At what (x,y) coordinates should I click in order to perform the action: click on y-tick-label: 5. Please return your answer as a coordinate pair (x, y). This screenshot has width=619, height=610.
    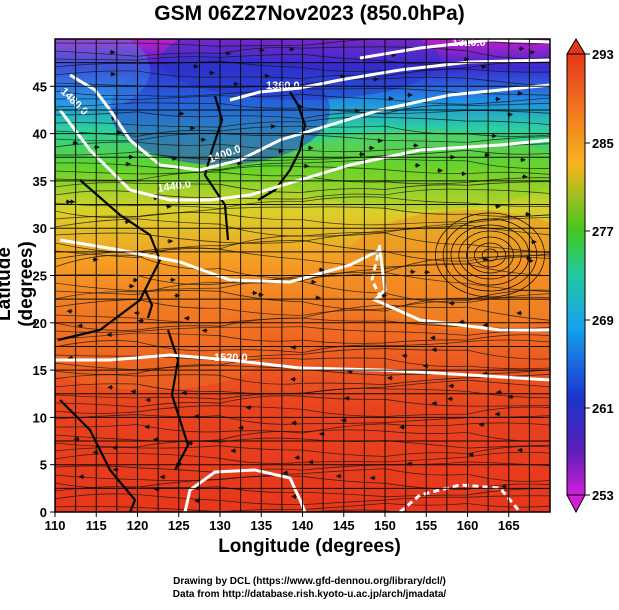
    Looking at the image, I should click on (43, 465).